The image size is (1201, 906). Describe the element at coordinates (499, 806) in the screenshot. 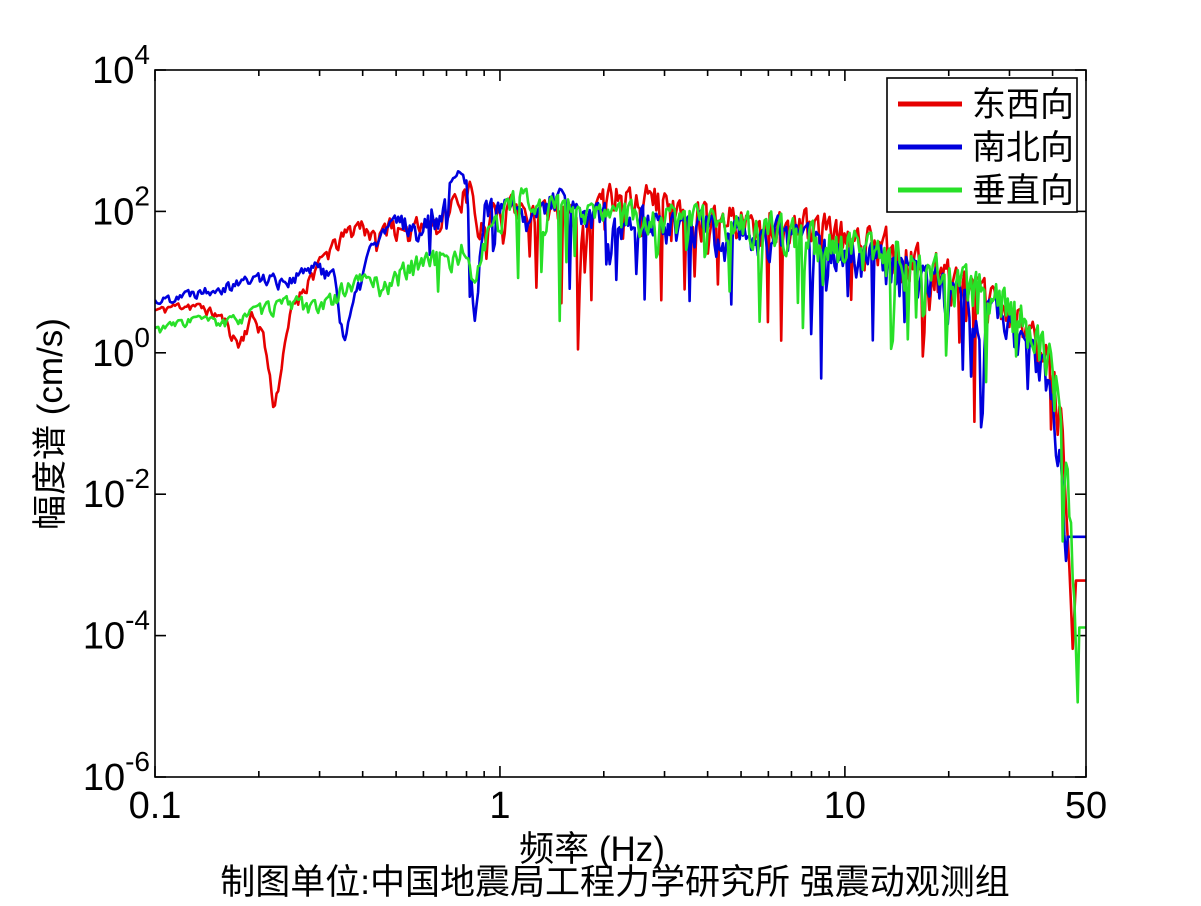

I see `x-tick-label: 1` at that location.